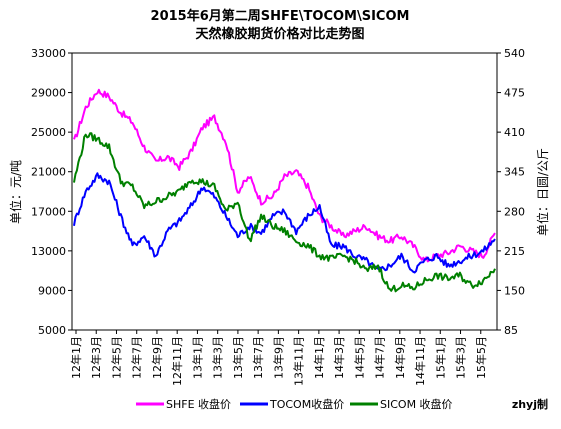 The image size is (561, 429). Describe the element at coordinates (339, 357) in the screenshot. I see `x-tick-label: 14年3月` at that location.